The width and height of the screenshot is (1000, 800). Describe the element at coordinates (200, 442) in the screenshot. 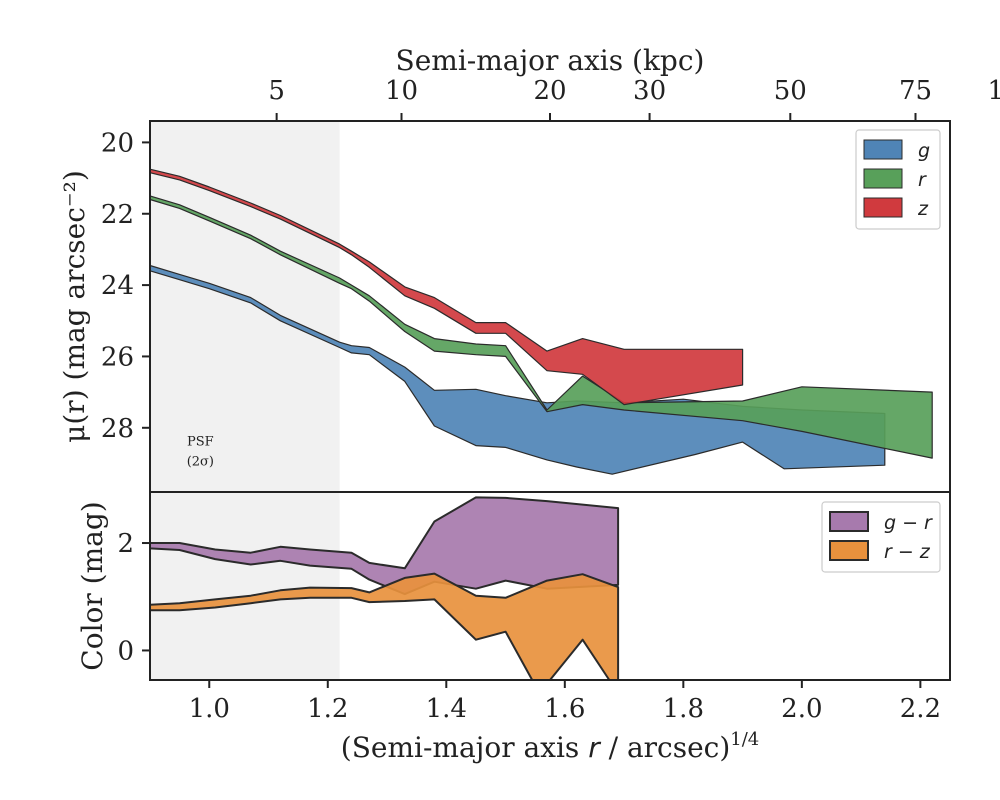

I see `psf-annotation: PSF` at that location.